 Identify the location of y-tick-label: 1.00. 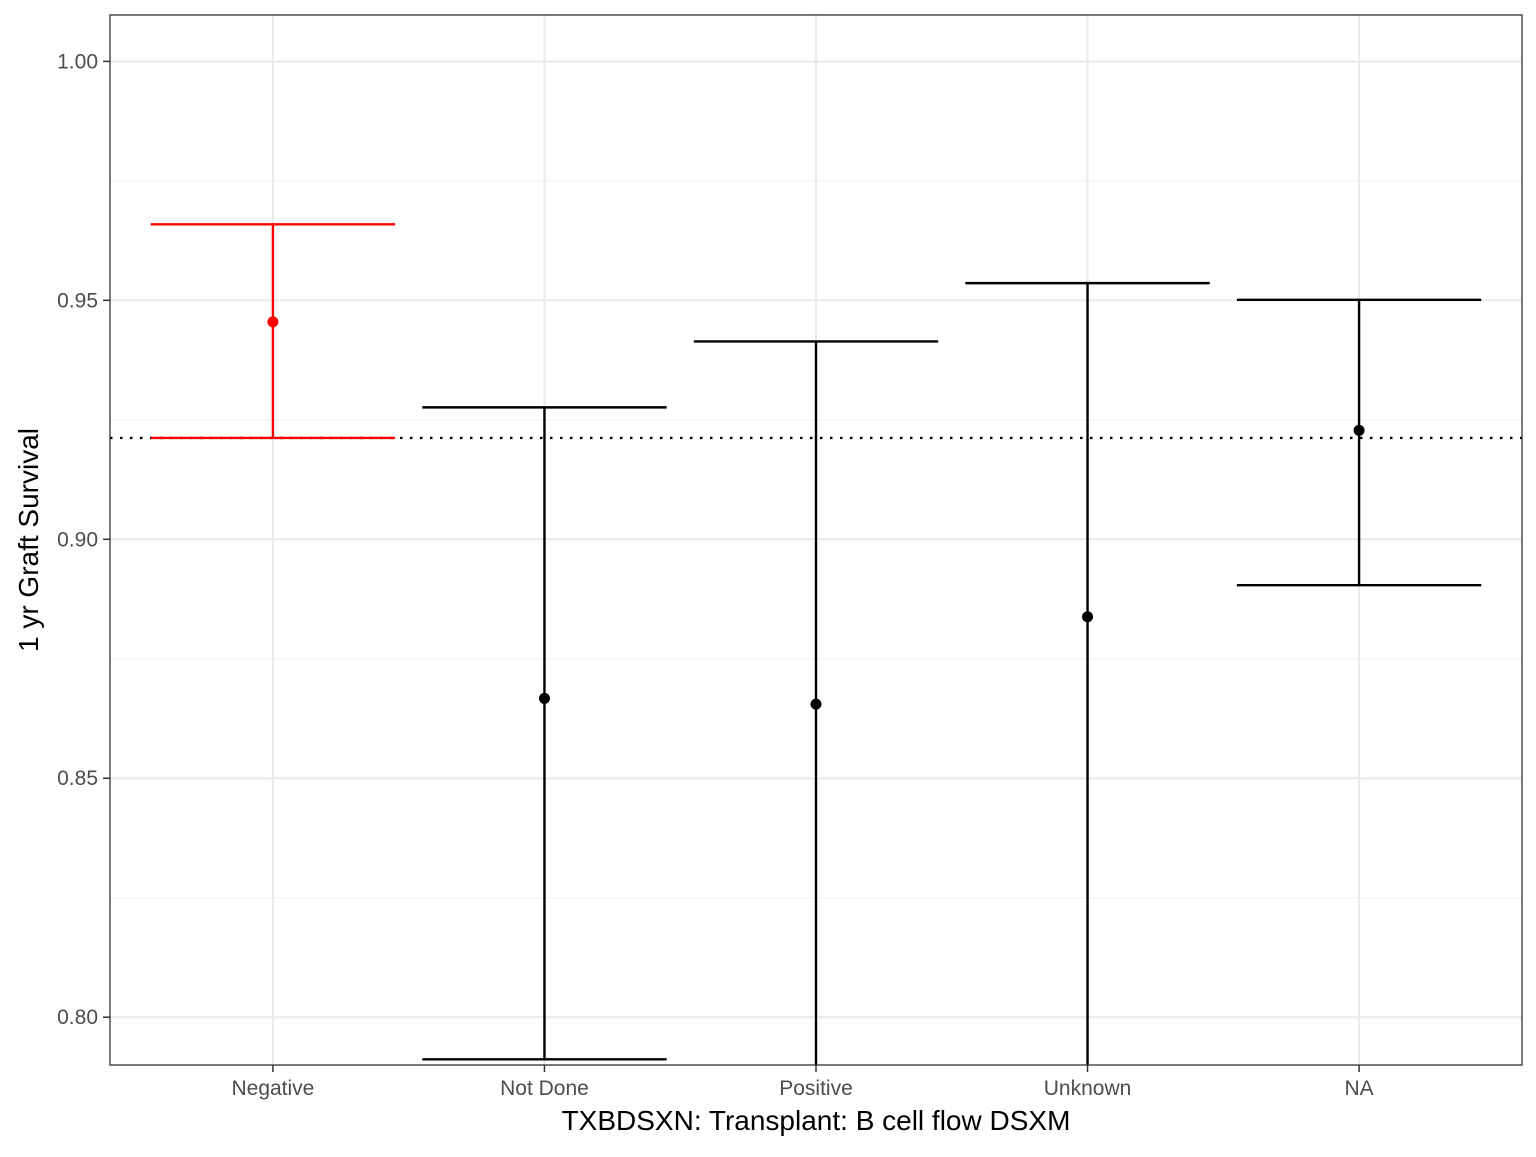
(77, 61).